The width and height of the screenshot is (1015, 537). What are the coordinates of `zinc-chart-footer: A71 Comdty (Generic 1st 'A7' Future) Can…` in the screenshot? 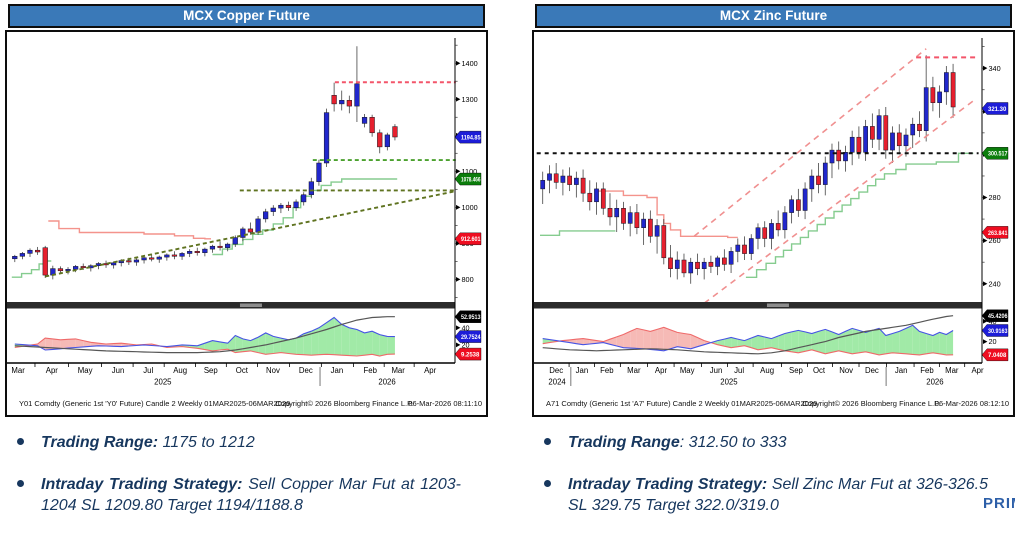 It's located at (773, 404).